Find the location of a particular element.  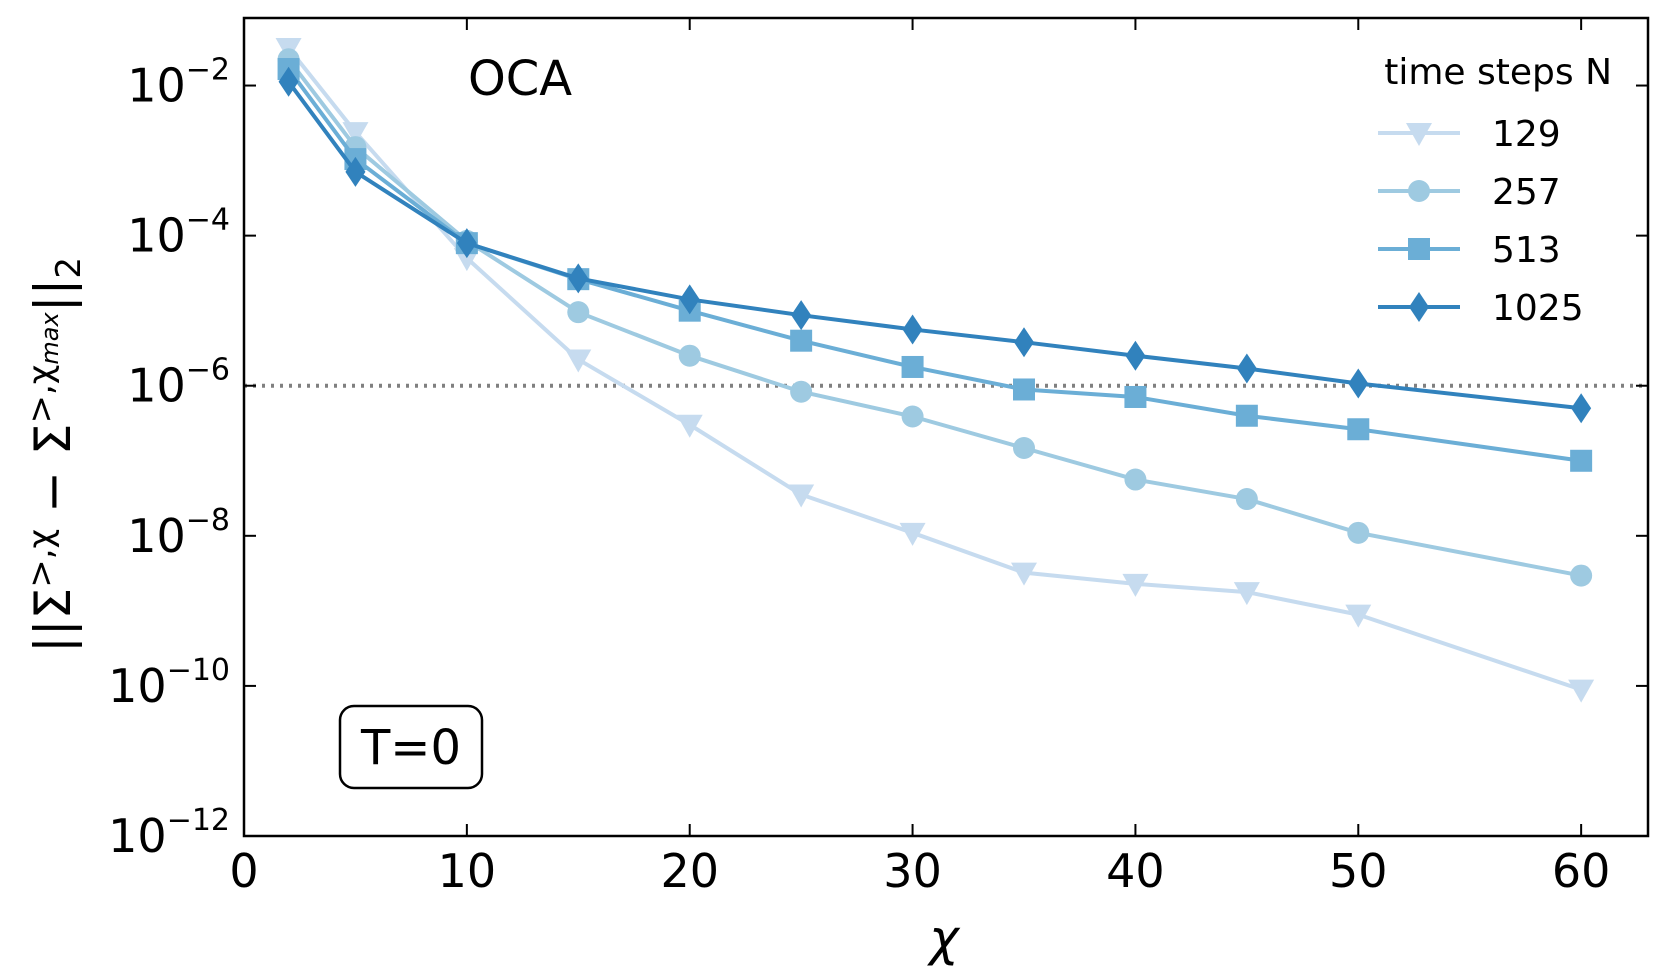

x-tick-label: 50 is located at coordinates (1358, 871).